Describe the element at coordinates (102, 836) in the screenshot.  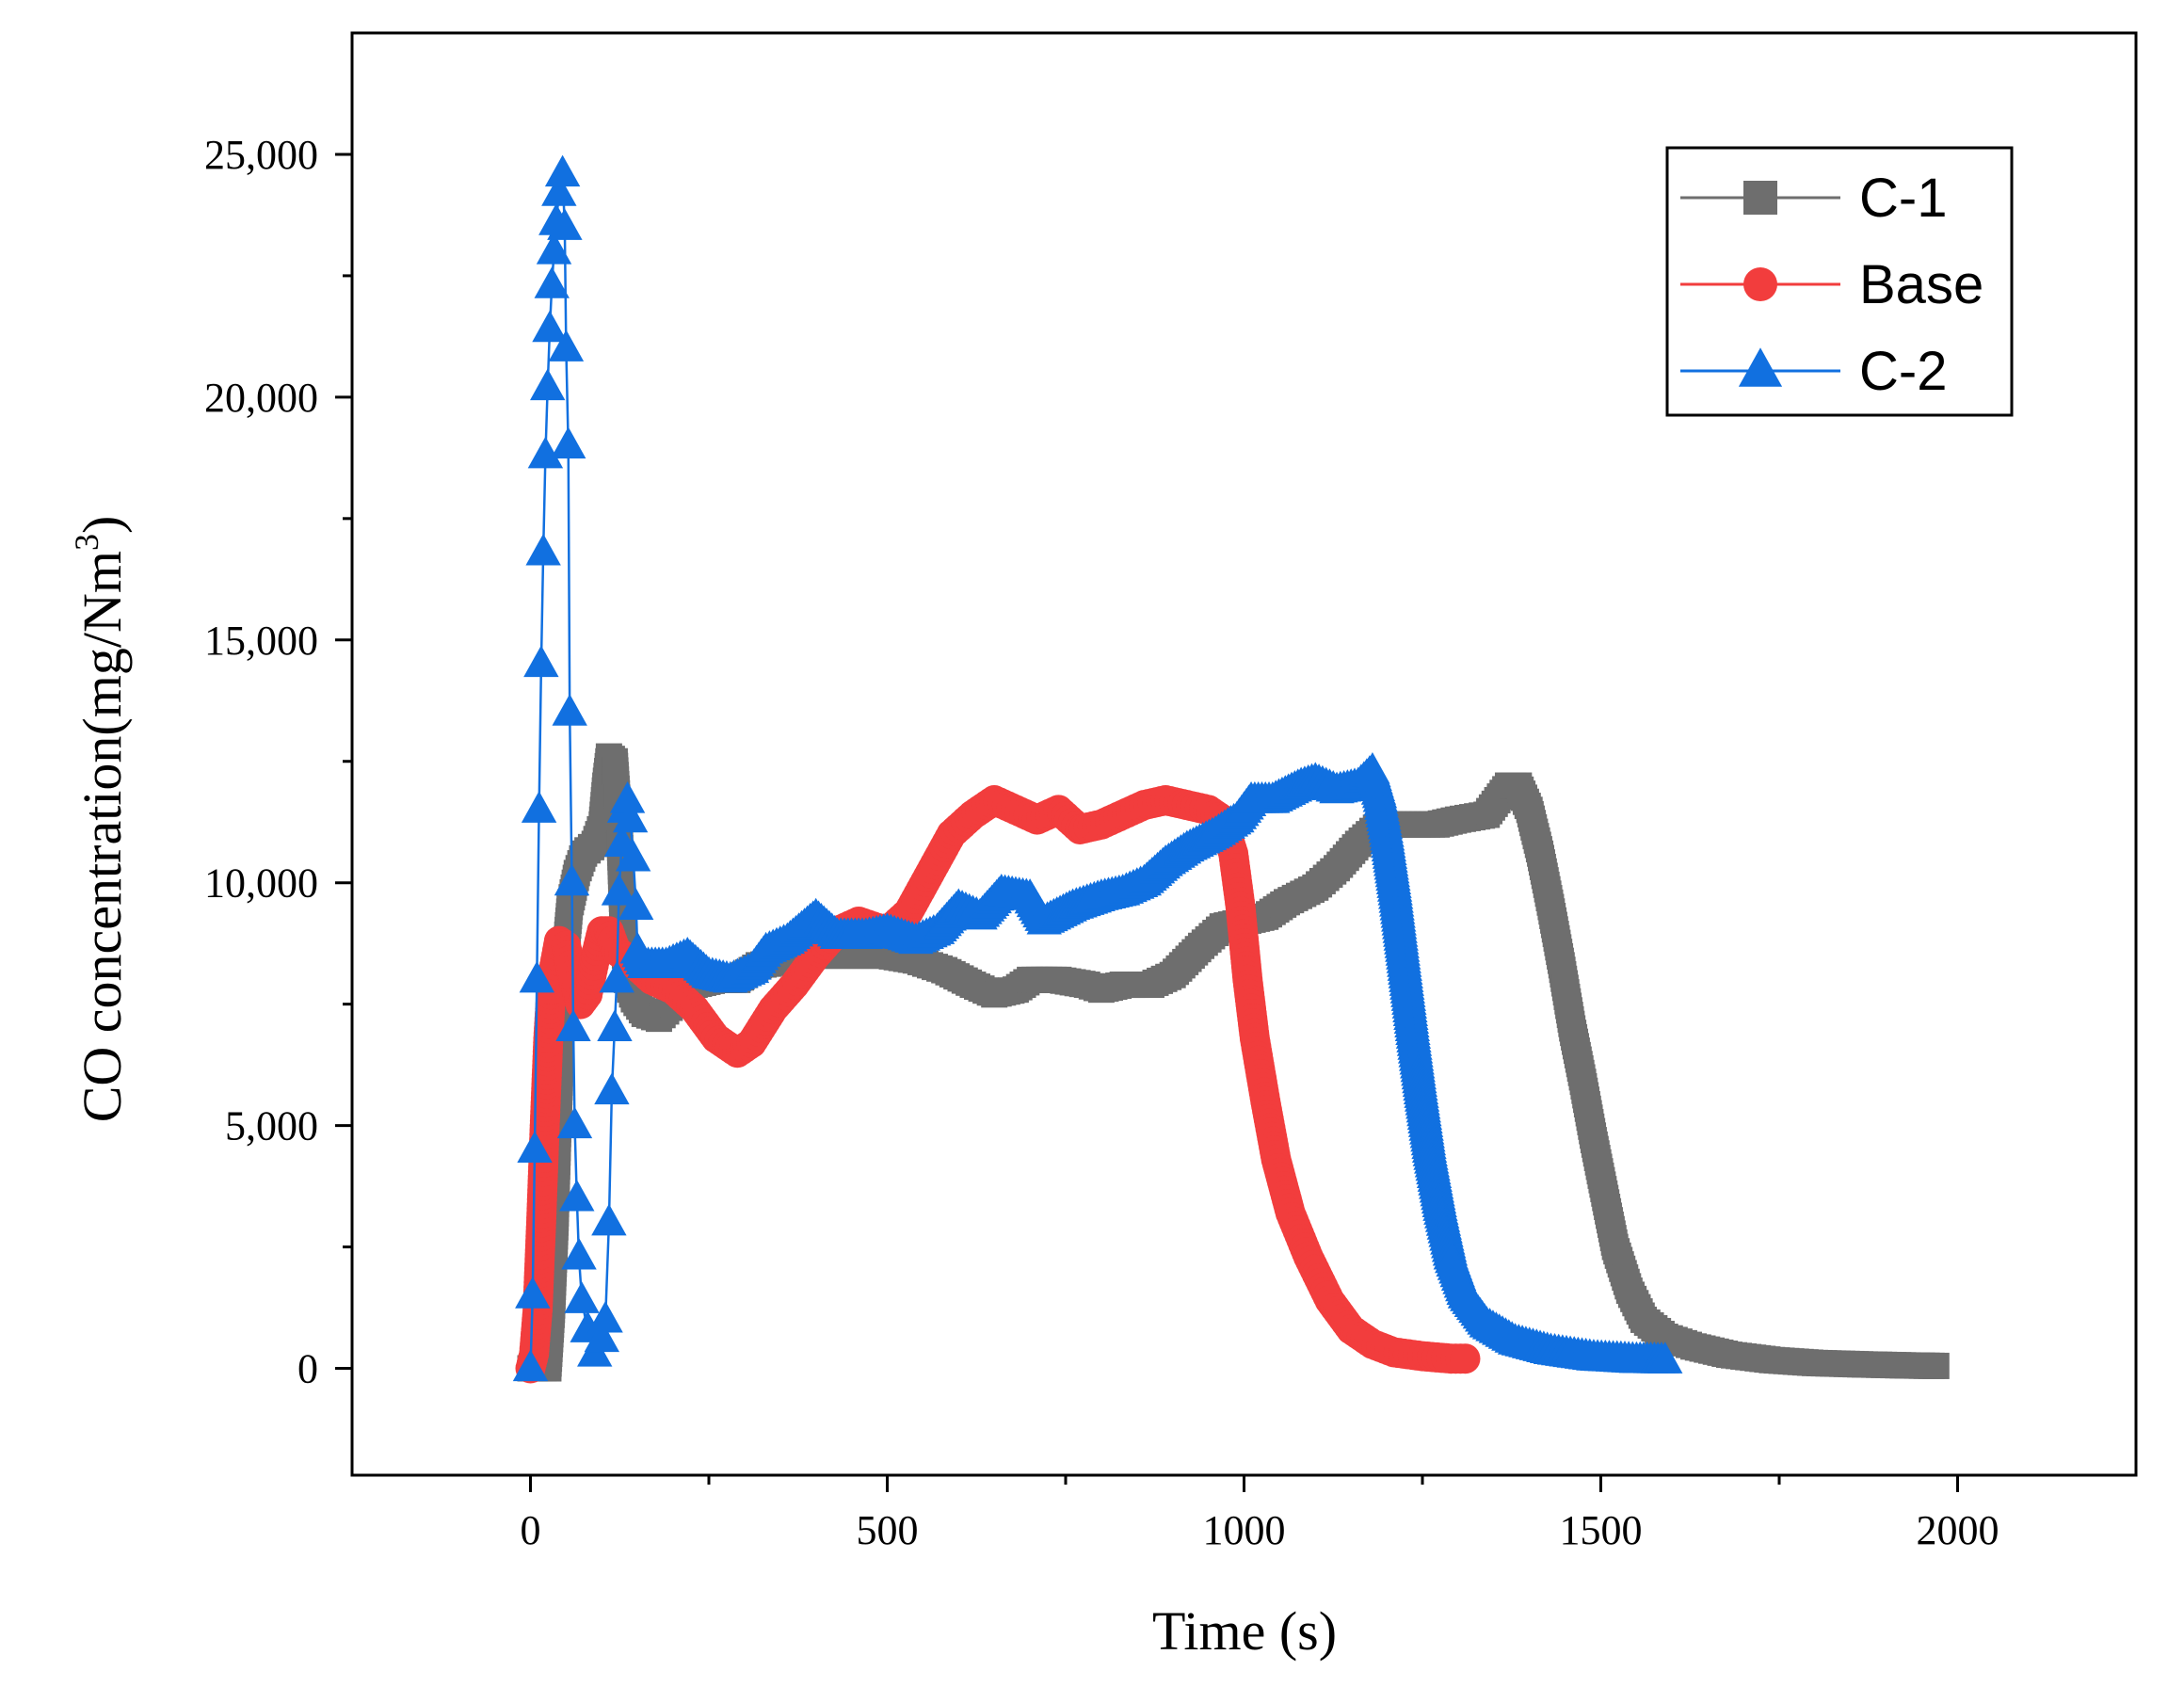
I see `y-axis-title-main: CO concentration(mg/Nm` at that location.